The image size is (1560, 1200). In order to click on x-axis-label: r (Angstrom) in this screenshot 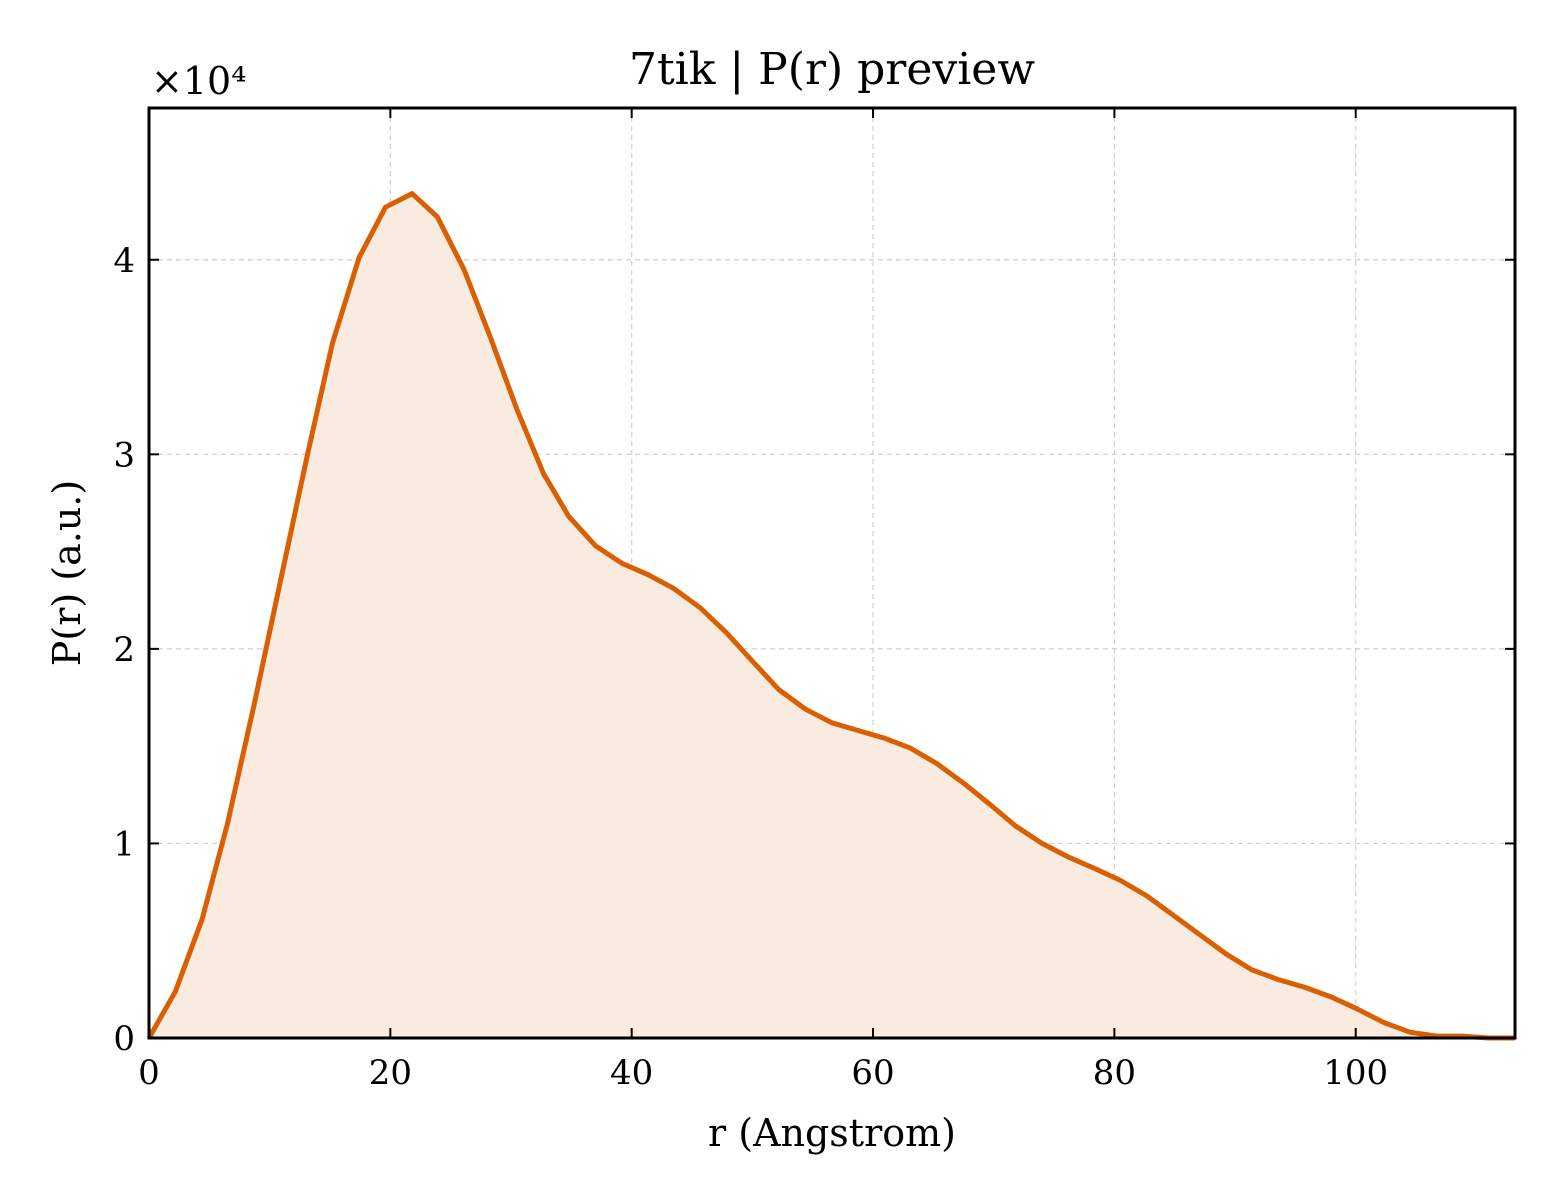, I will do `click(832, 1133)`.